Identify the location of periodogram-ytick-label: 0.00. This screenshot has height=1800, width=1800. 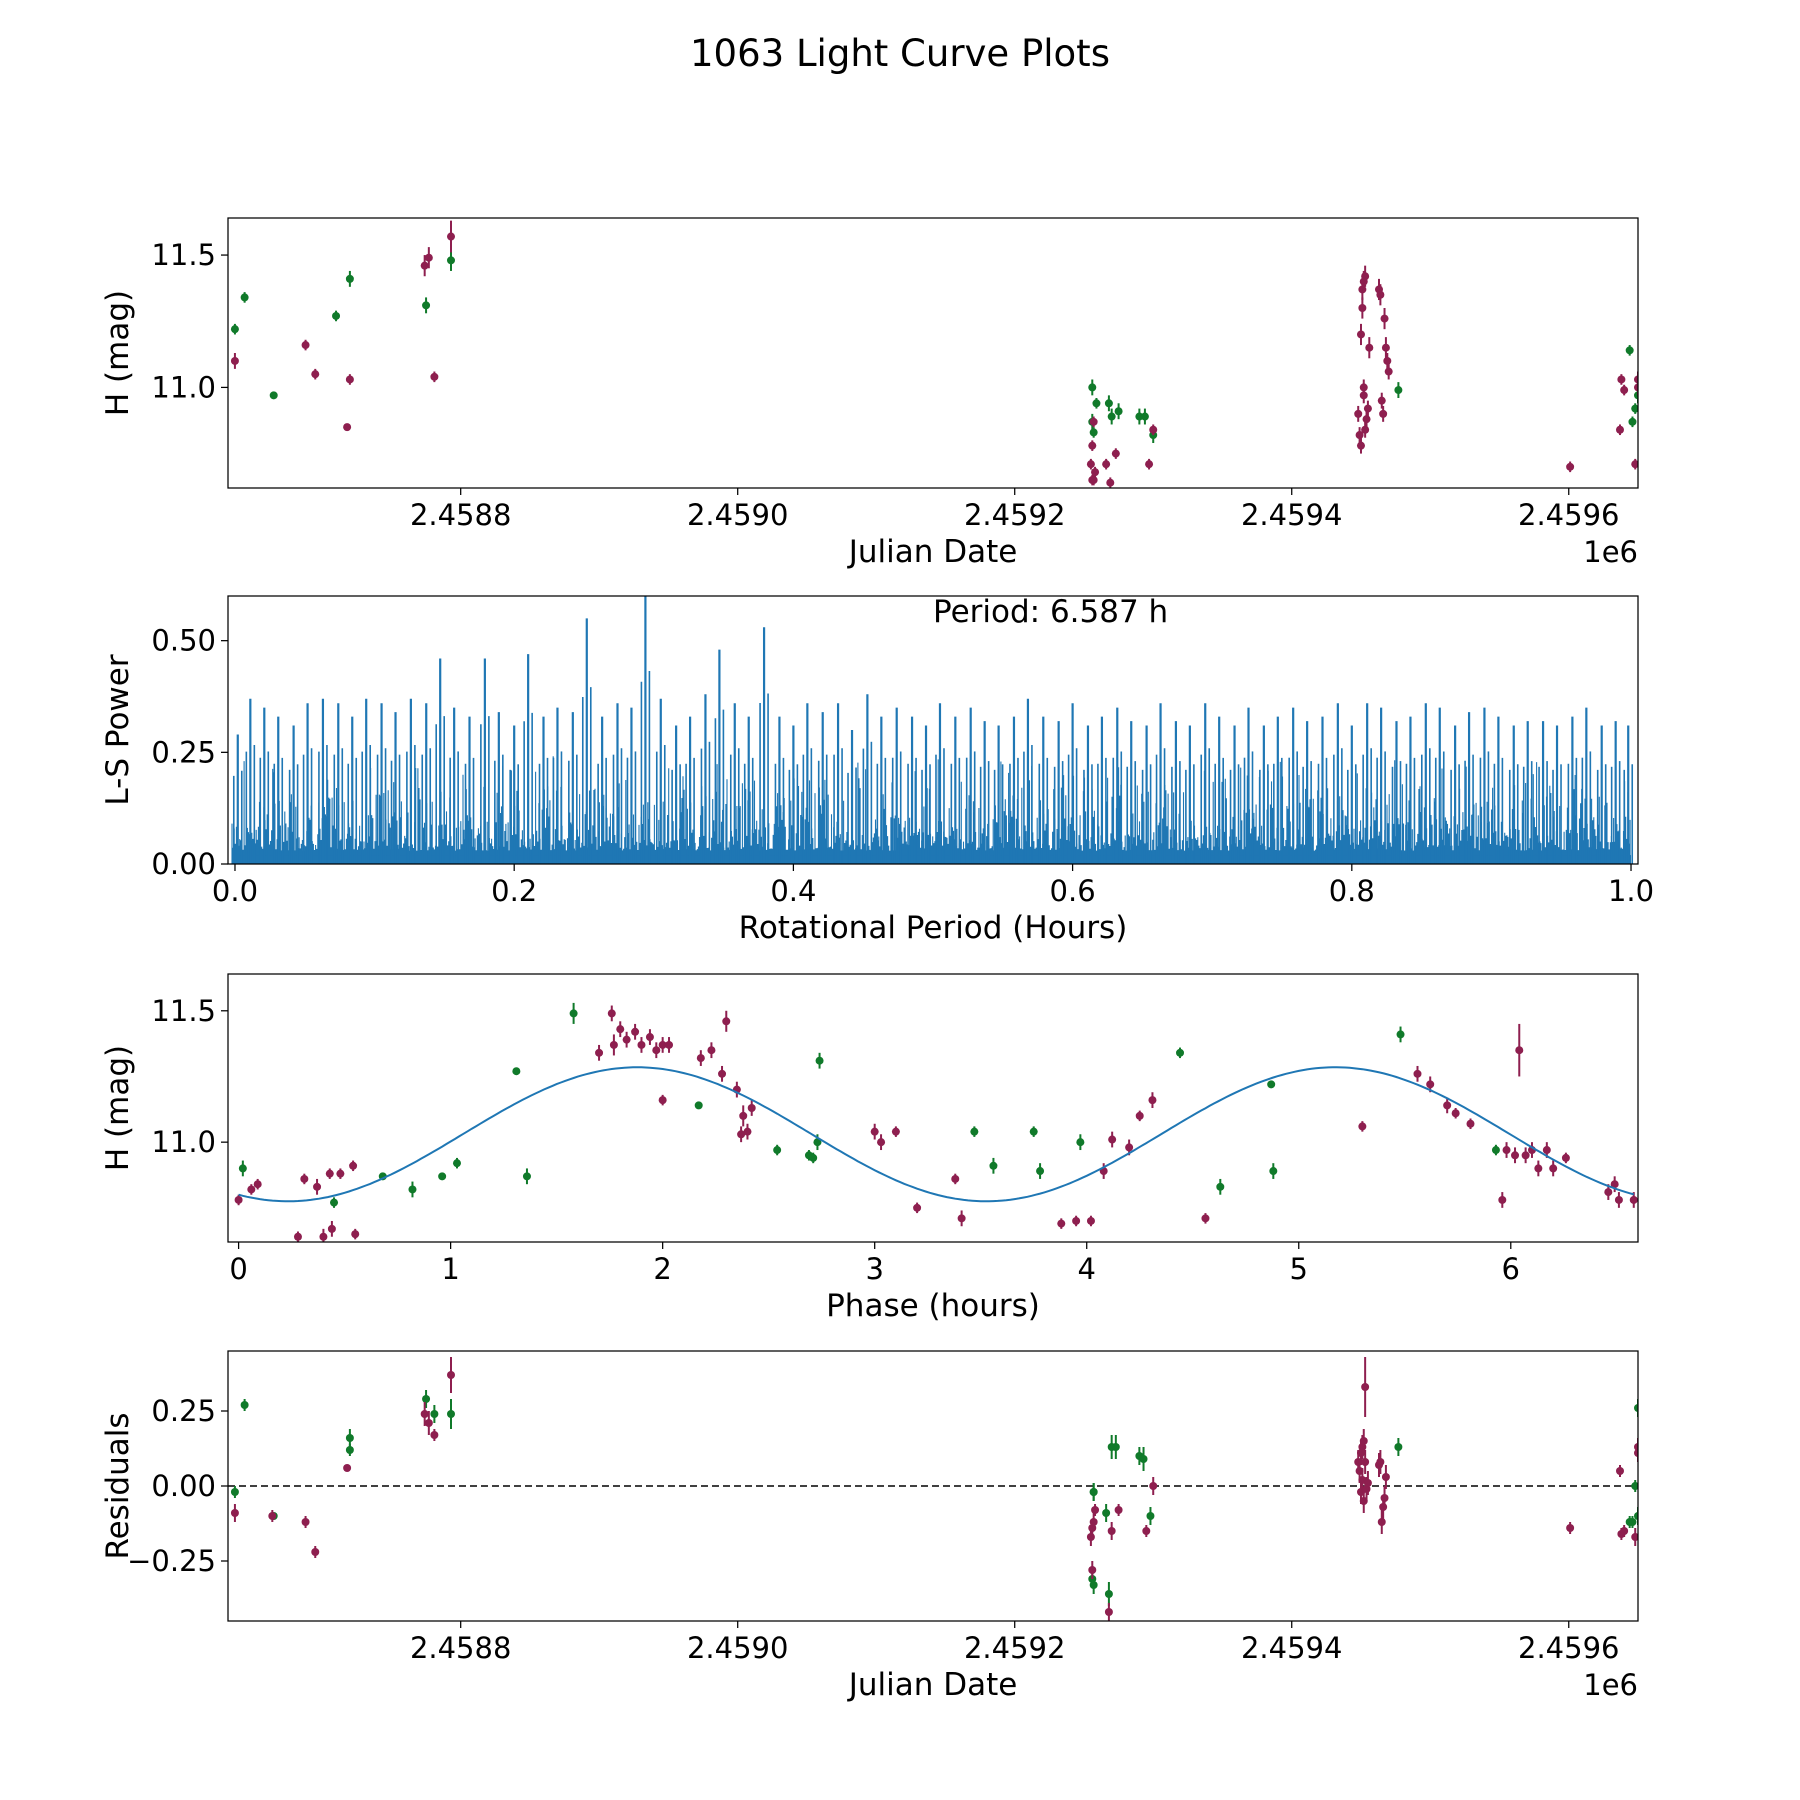
(183, 864).